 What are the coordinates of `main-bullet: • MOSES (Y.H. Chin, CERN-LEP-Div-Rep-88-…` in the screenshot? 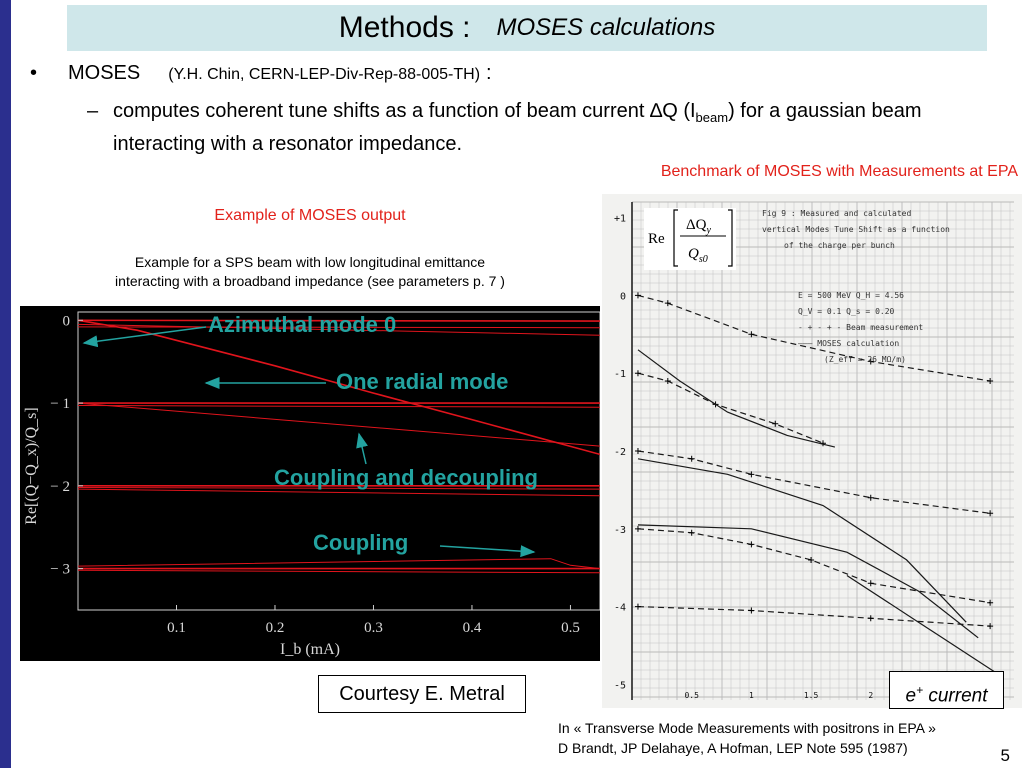 It's located at (261, 73).